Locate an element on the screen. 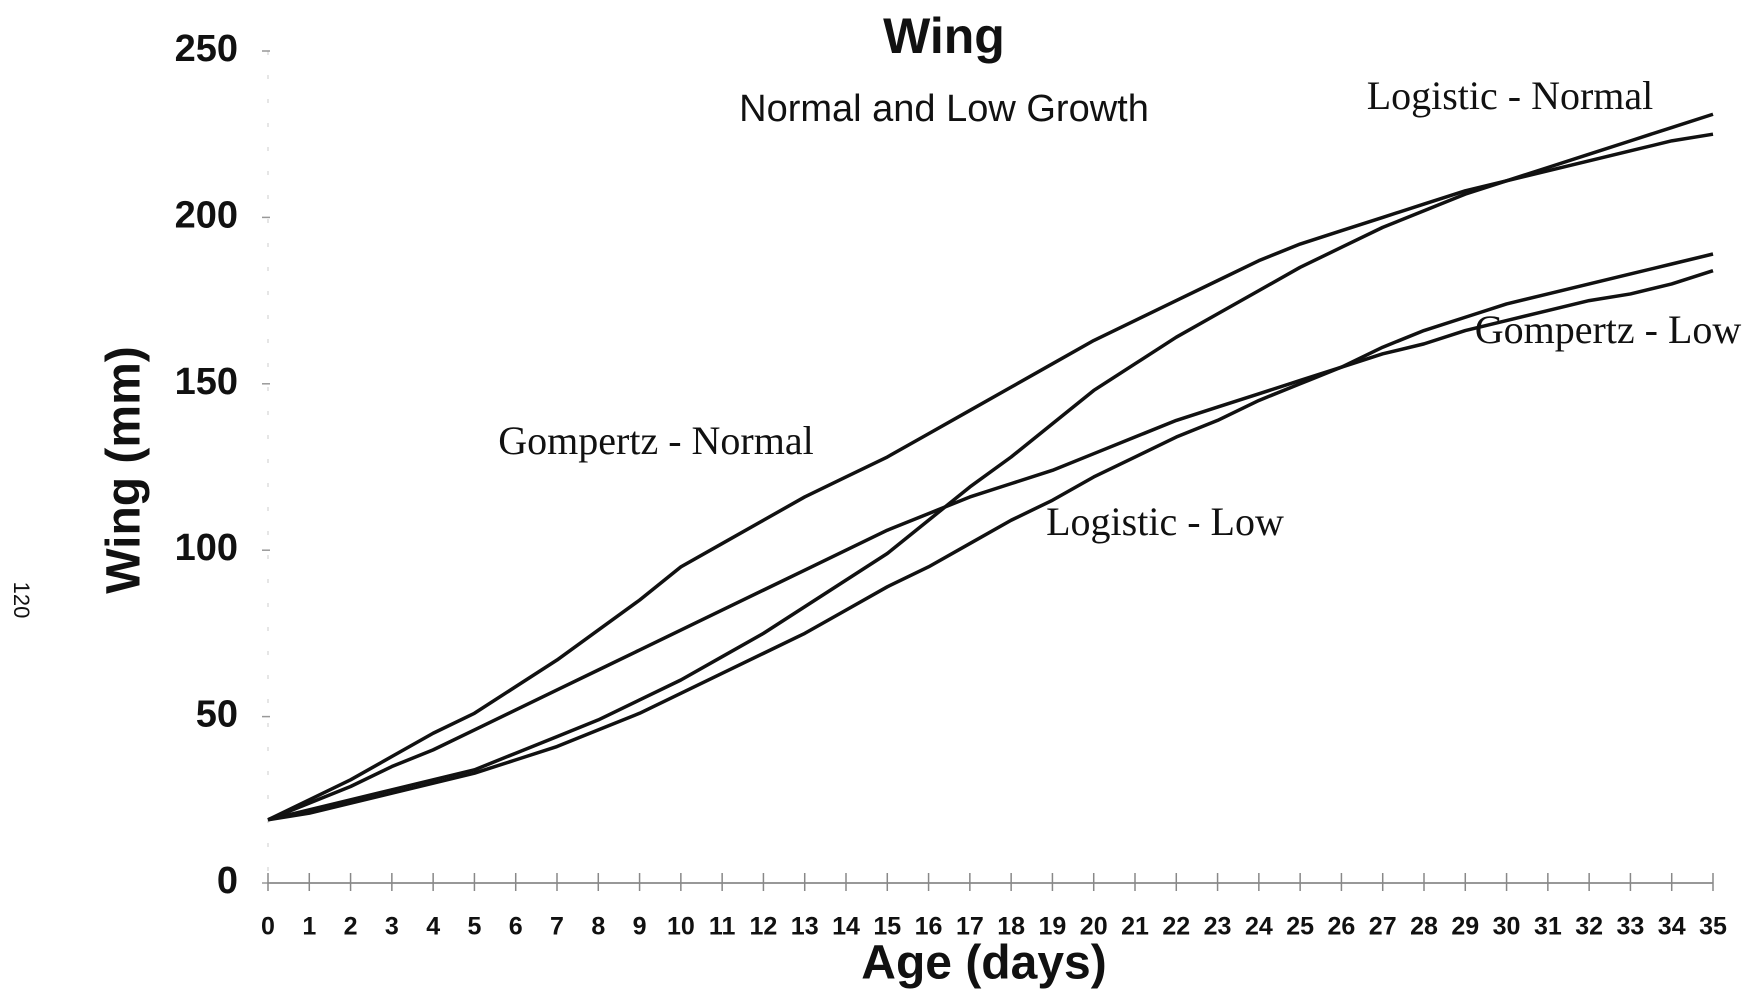  x-tick-label: 10 is located at coordinates (681, 927).